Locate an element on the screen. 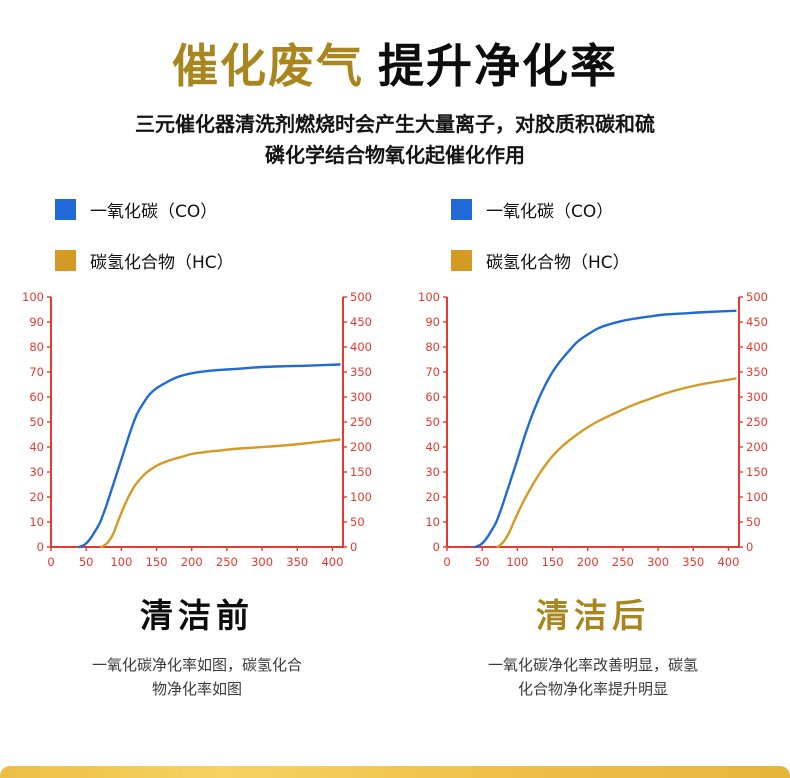  subtitle: 三元催化器清洗剂燃烧时会产生大量离子，对胶质积碳和硫 磷化学结合物氧化起催化作用 is located at coordinates (395, 140).